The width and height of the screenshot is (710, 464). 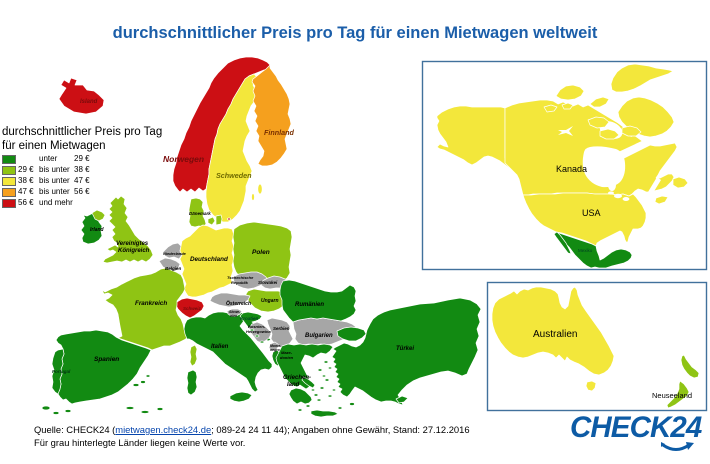 I want to click on svg-text: Herzegowina, so click(x=258, y=331).